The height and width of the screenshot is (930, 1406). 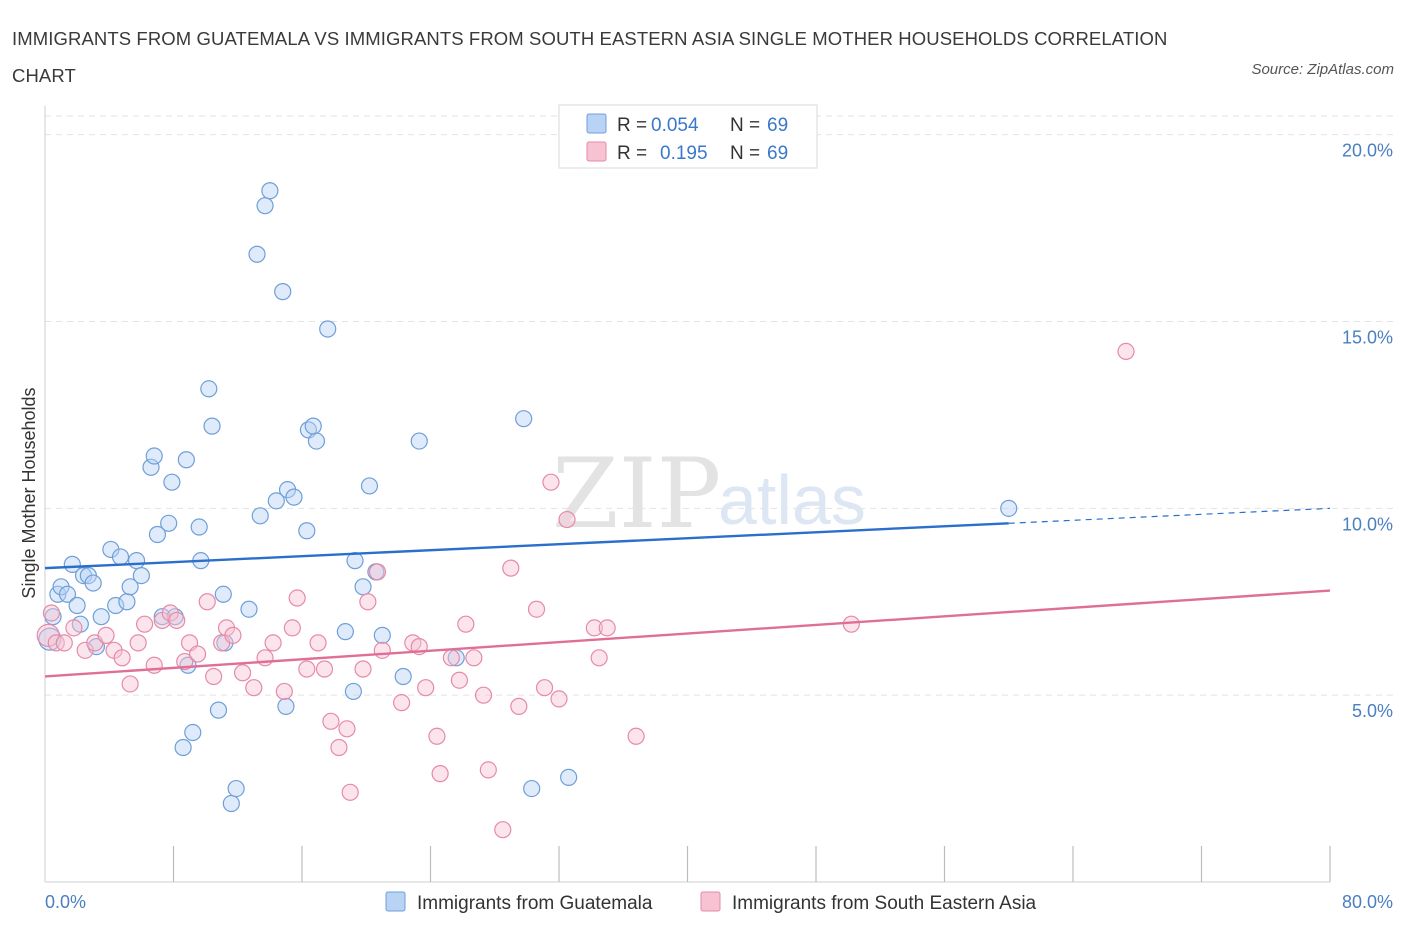 What do you see at coordinates (675, 125) in the screenshot?
I see `stats-r-value-blue: 0.054` at bounding box center [675, 125].